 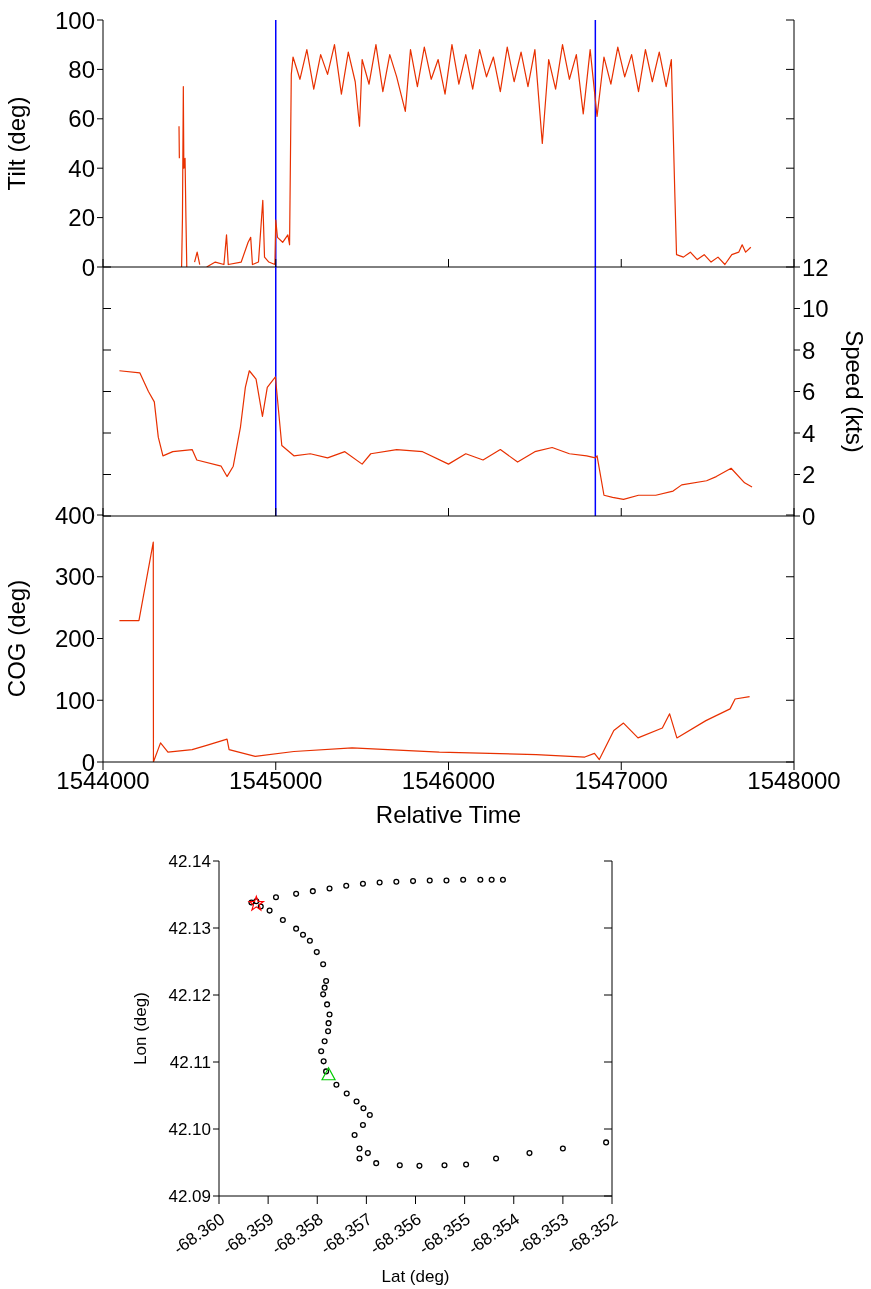 What do you see at coordinates (809, 392) in the screenshot?
I see `y-tick-label: 6` at bounding box center [809, 392].